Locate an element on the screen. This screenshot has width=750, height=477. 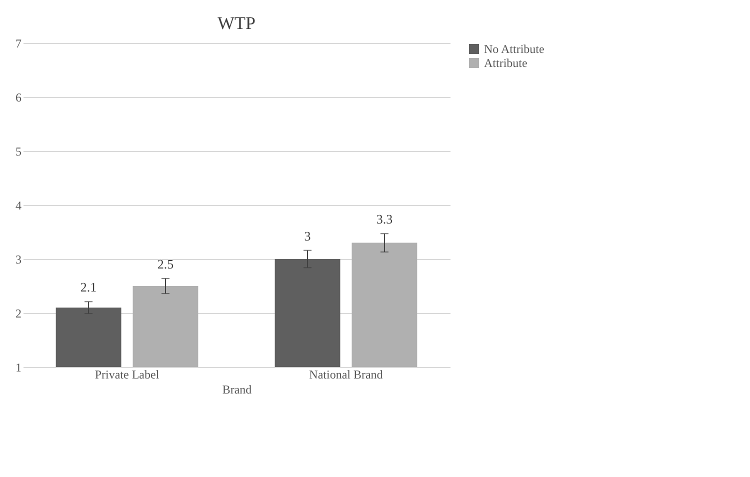
legend-label: Attribute is located at coordinates (506, 63).